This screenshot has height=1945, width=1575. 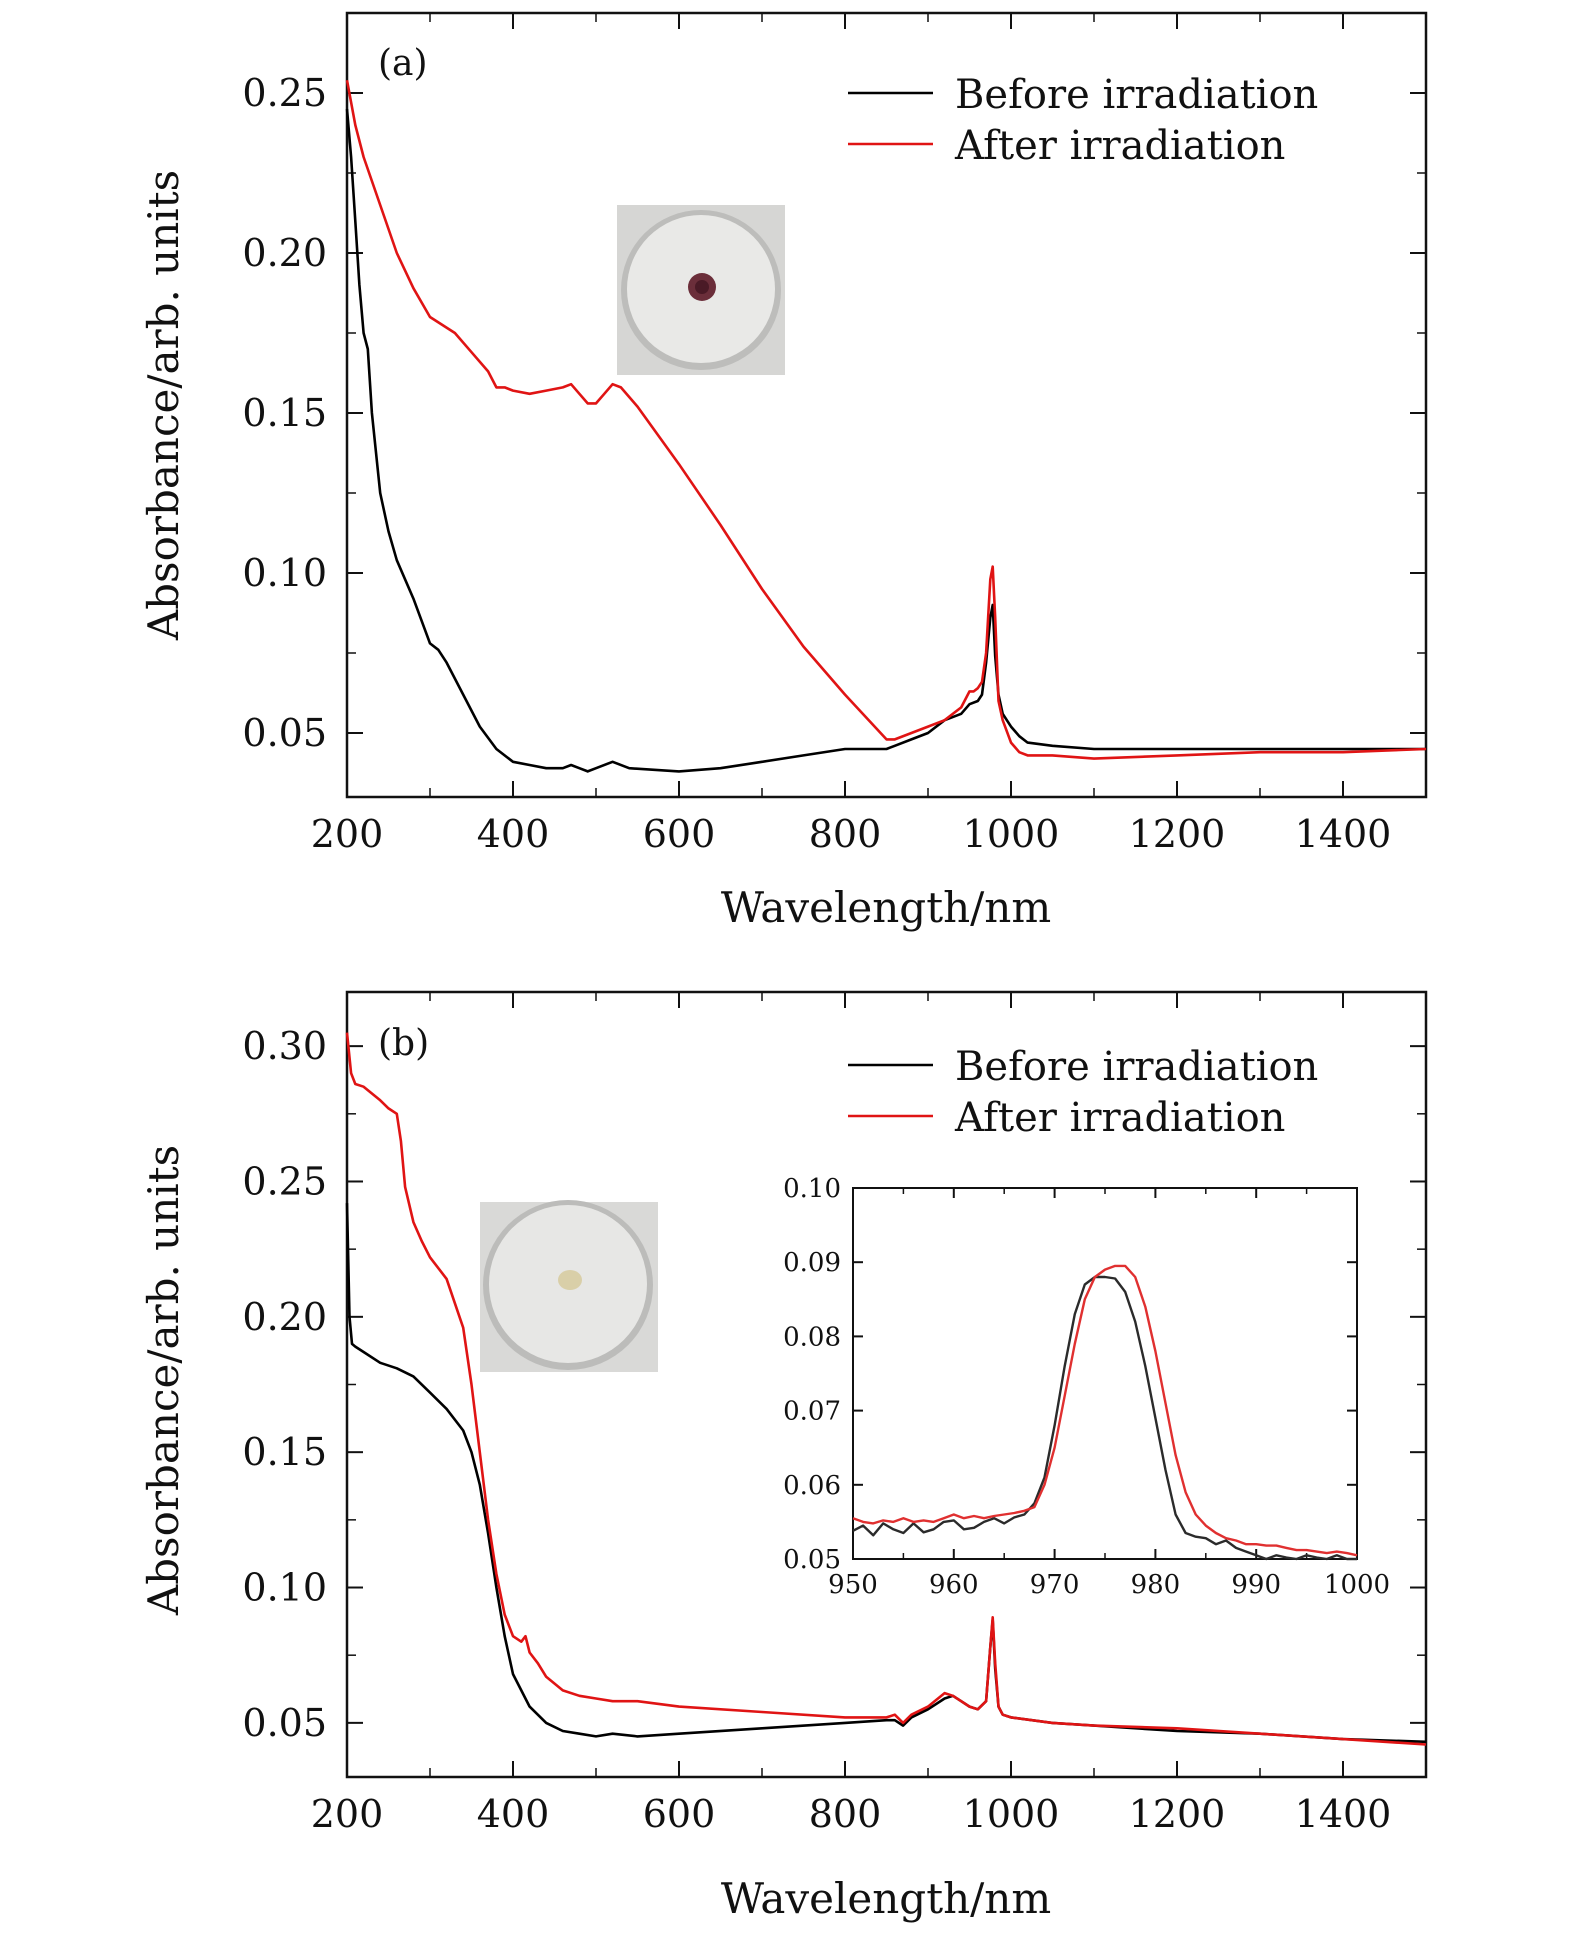 I want to click on x-axis-label-a: Wavelength/nm, so click(x=886, y=907).